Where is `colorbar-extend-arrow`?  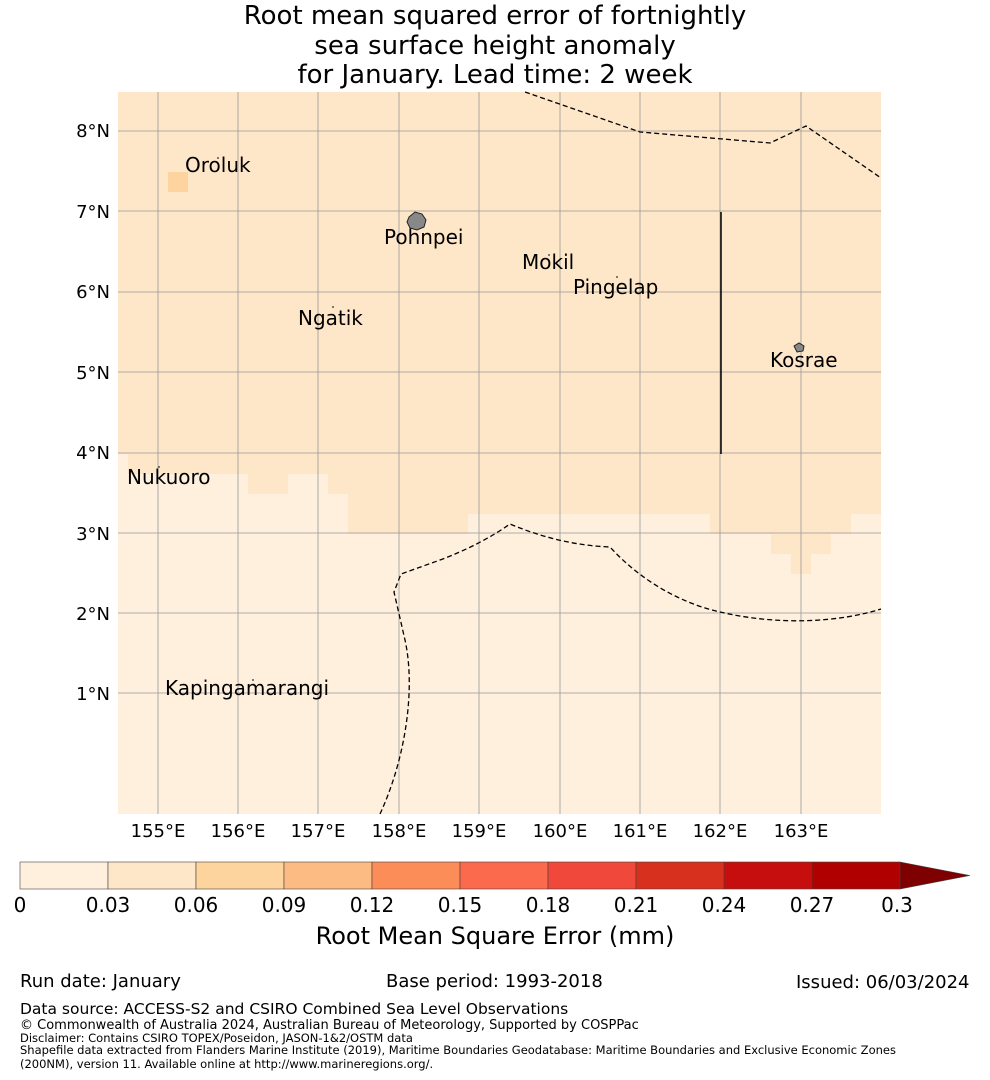 colorbar-extend-arrow is located at coordinates (935, 875).